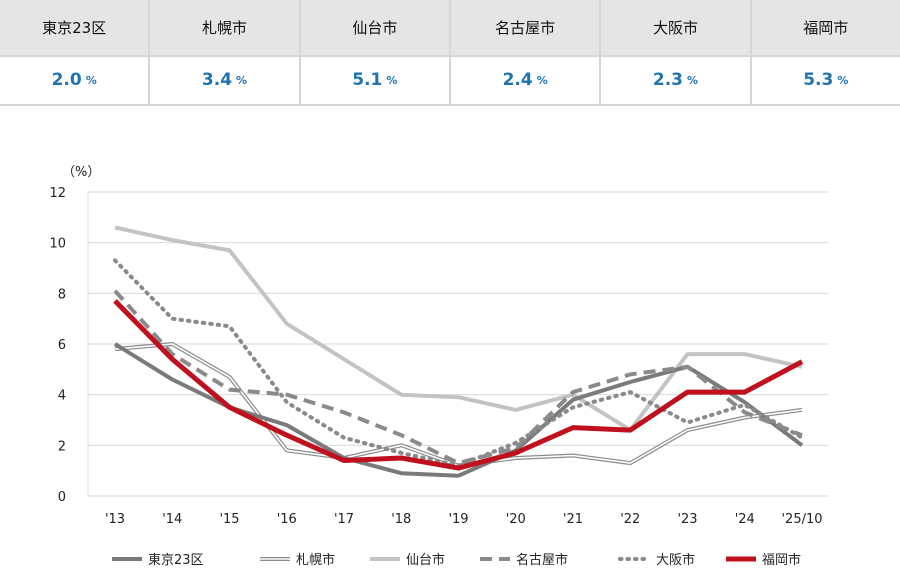 The image size is (900, 574). What do you see at coordinates (217, 80) in the screenshot?
I see `rate-value: 3.4` at bounding box center [217, 80].